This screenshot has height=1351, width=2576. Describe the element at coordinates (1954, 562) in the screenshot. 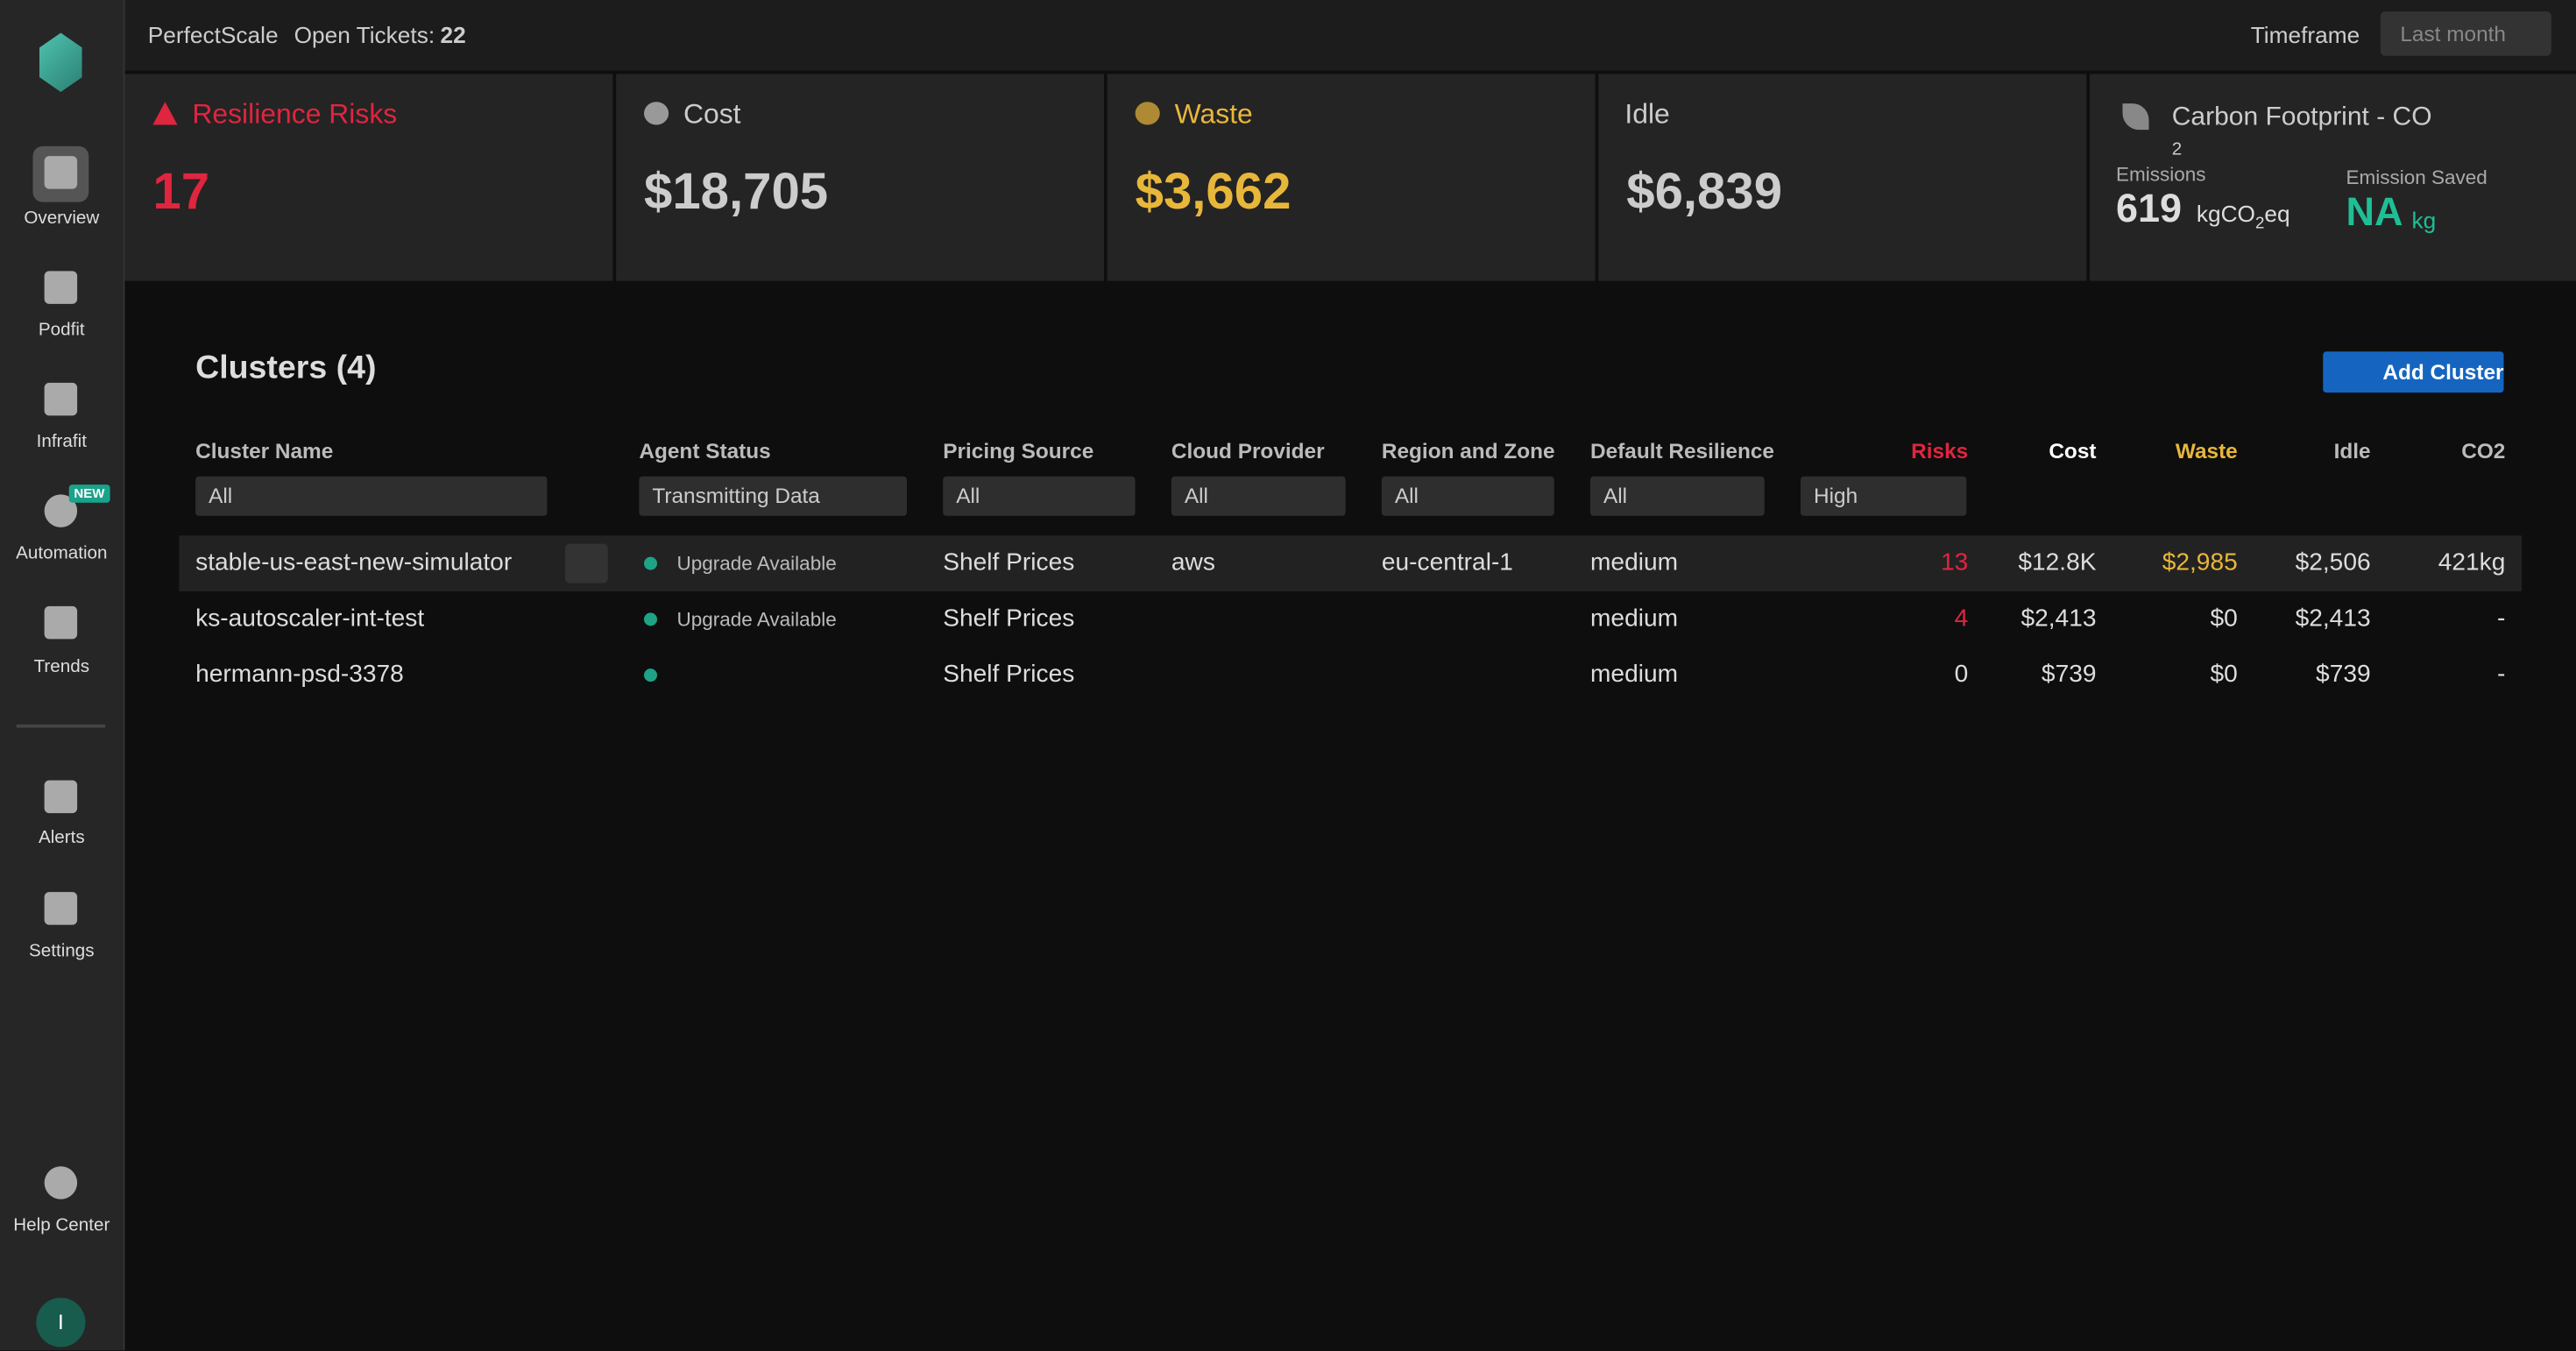

I see `cell: 13` at that location.